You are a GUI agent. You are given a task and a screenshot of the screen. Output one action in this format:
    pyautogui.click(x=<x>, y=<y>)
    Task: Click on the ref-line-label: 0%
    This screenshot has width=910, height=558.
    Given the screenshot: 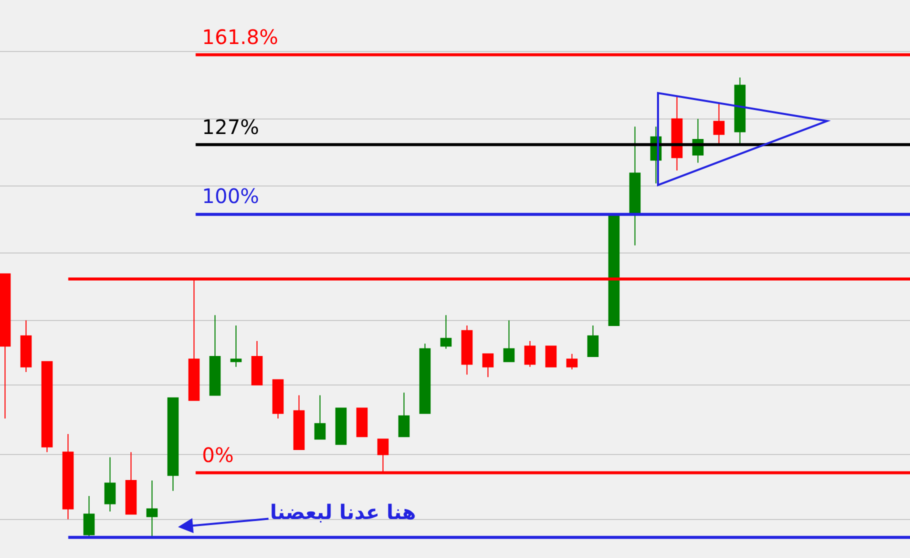 What is the action you would take?
    pyautogui.click(x=218, y=455)
    